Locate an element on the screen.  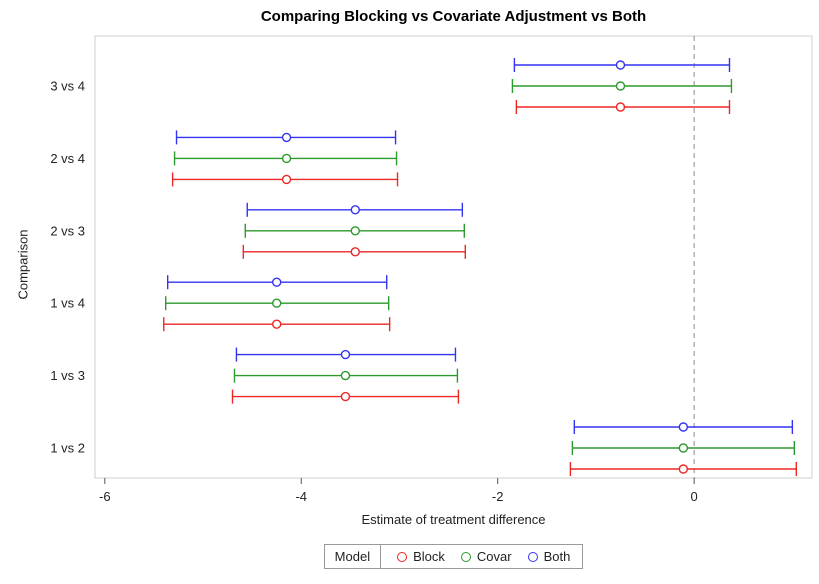
y-tick-label: 1 vs 2 is located at coordinates (67, 448).